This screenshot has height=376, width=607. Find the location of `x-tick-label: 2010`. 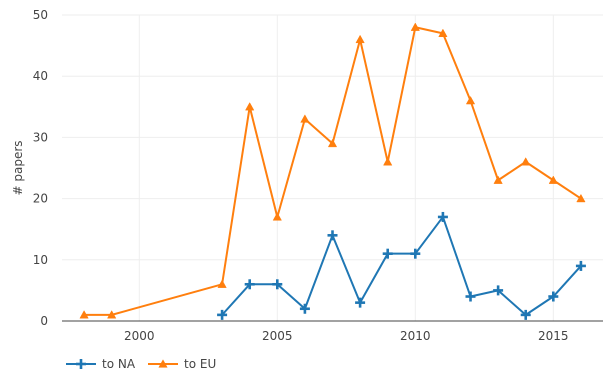

x-tick-label: 2010 is located at coordinates (415, 336).